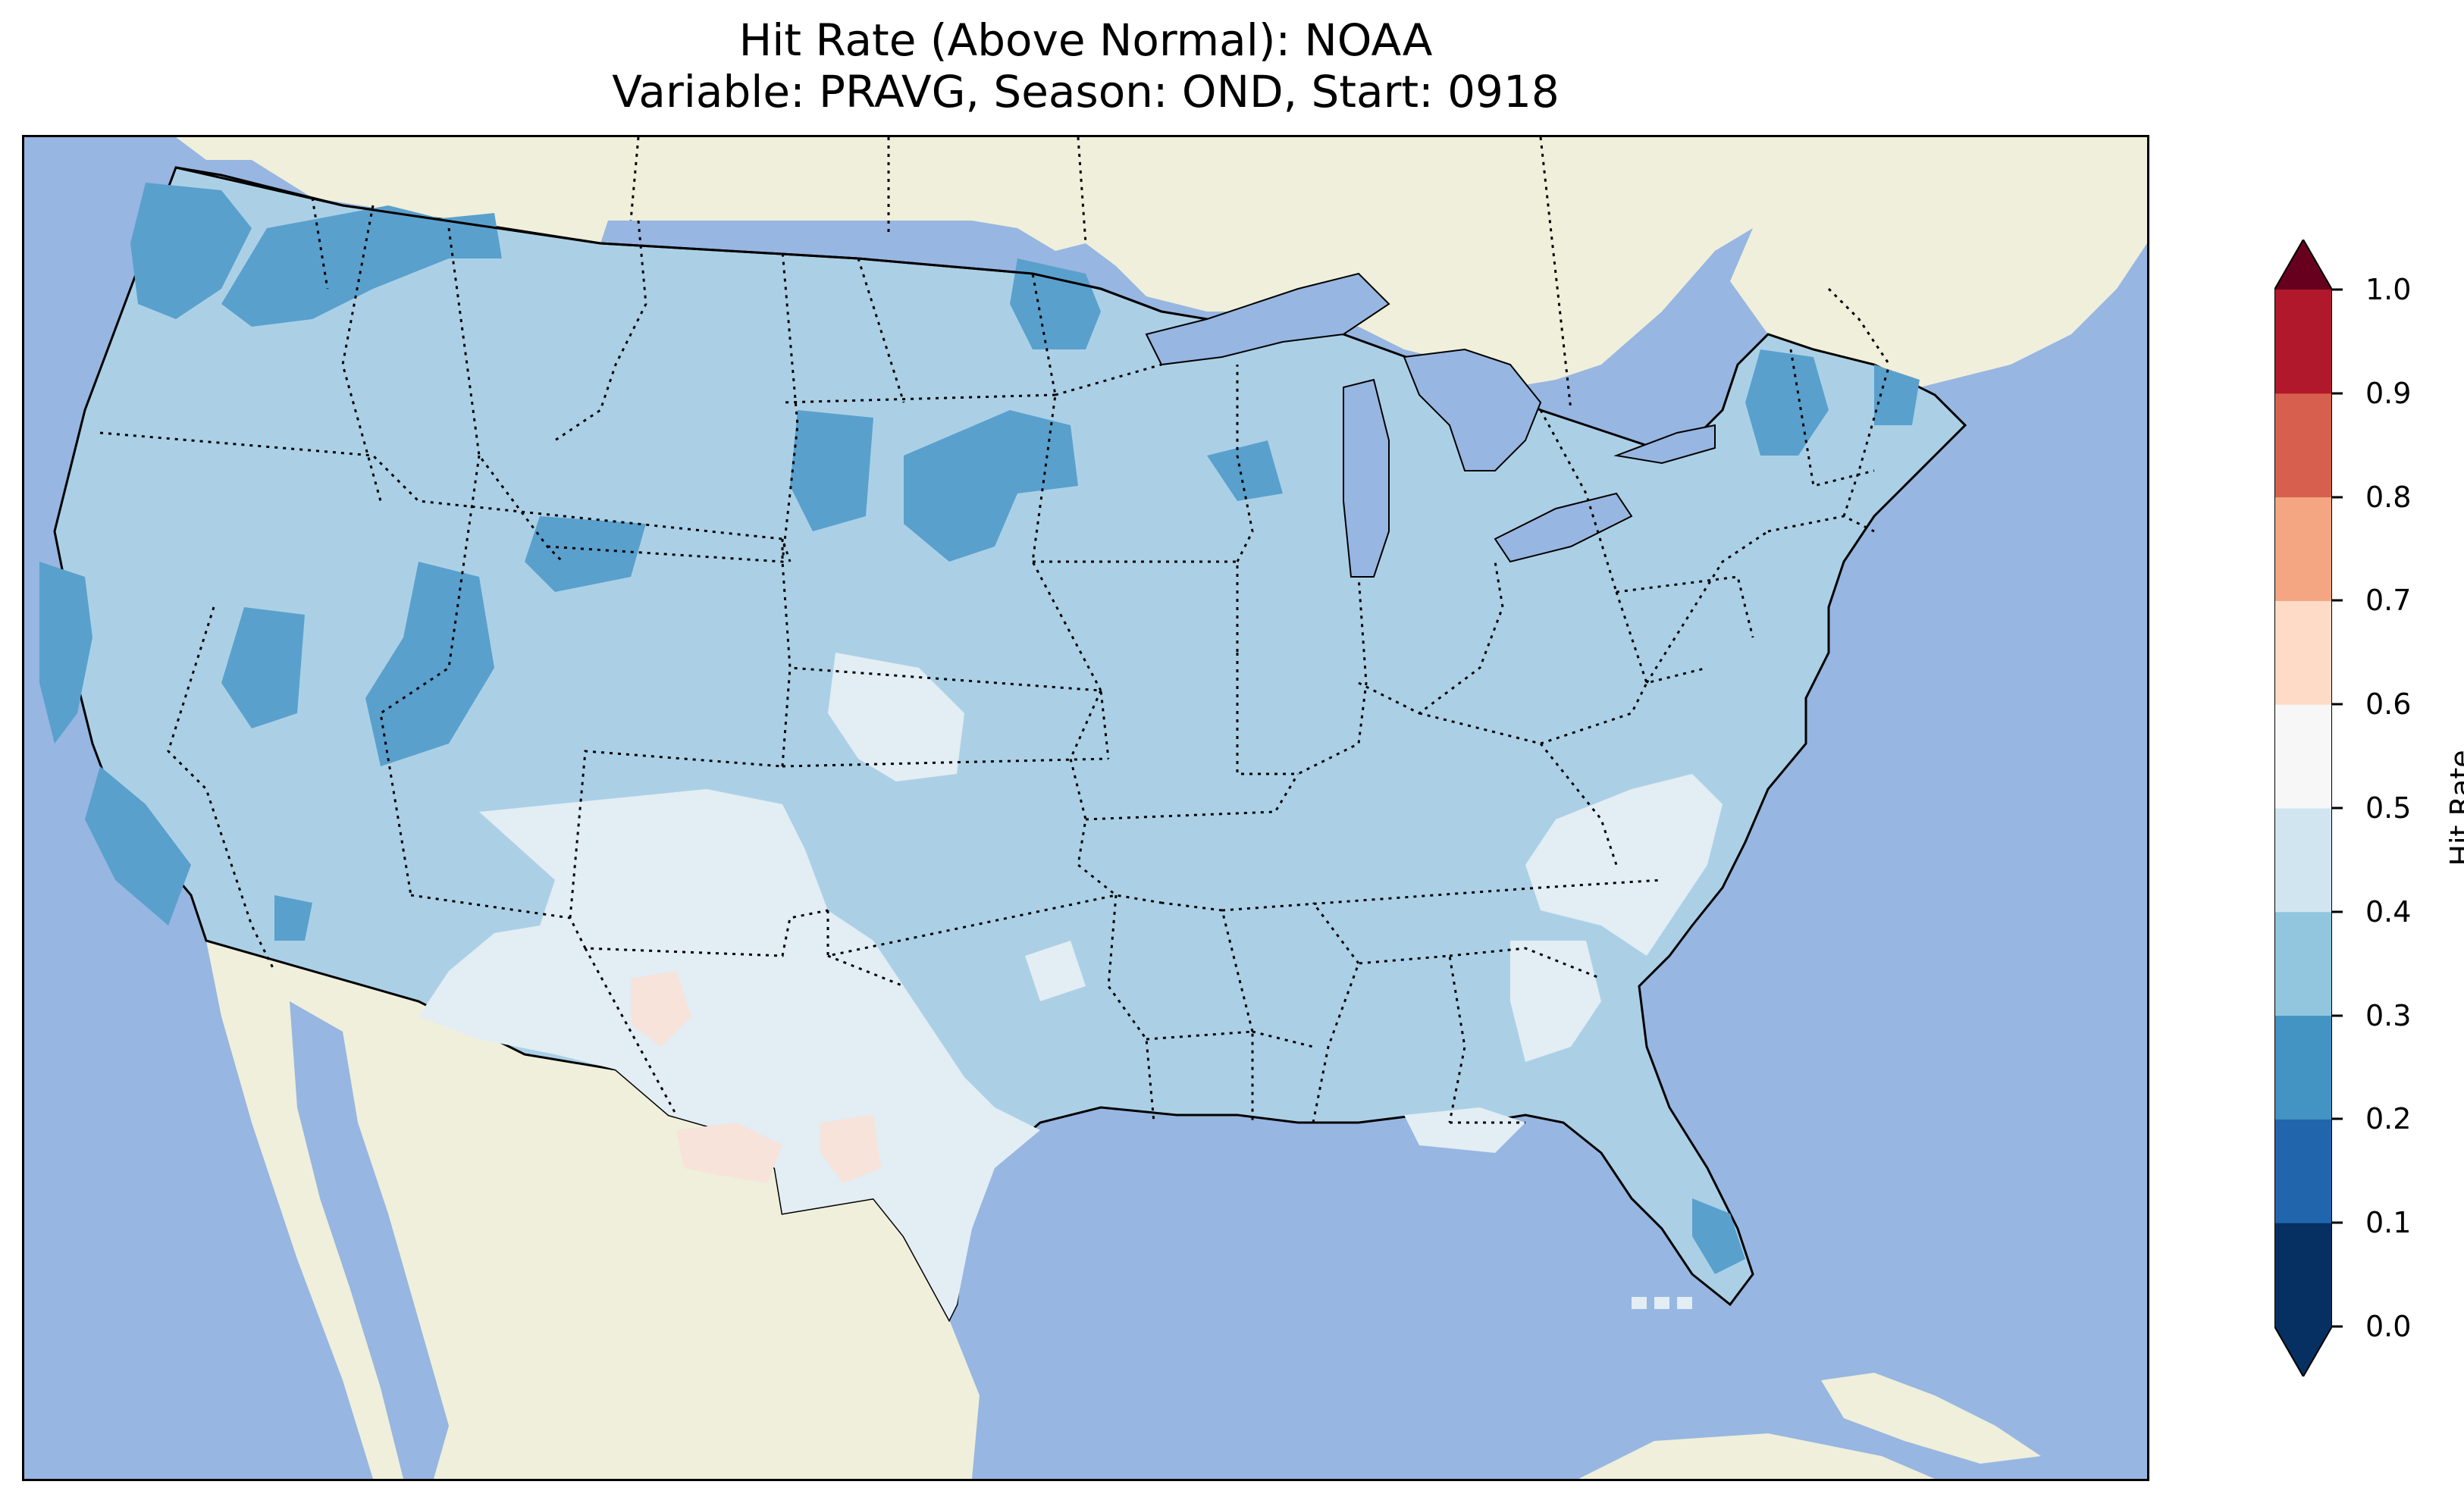 Image resolution: width=2464 pixels, height=1494 pixels. What do you see at coordinates (1756, 1456) in the screenshot?
I see `south-america-land` at bounding box center [1756, 1456].